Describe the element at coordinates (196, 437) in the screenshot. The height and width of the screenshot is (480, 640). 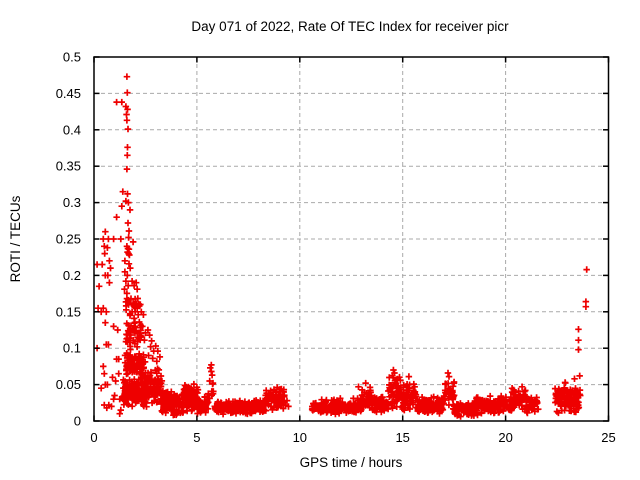
I see `x-tick-label: 5` at that location.